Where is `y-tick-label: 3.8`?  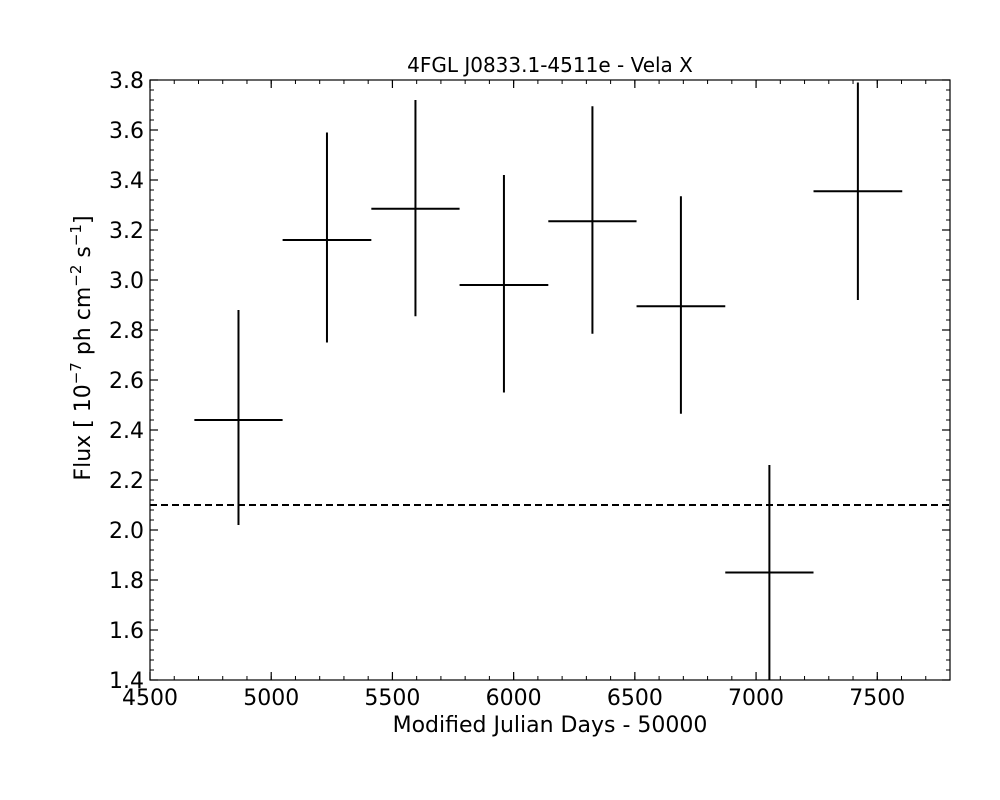
y-tick-label: 3.8 is located at coordinates (126, 81).